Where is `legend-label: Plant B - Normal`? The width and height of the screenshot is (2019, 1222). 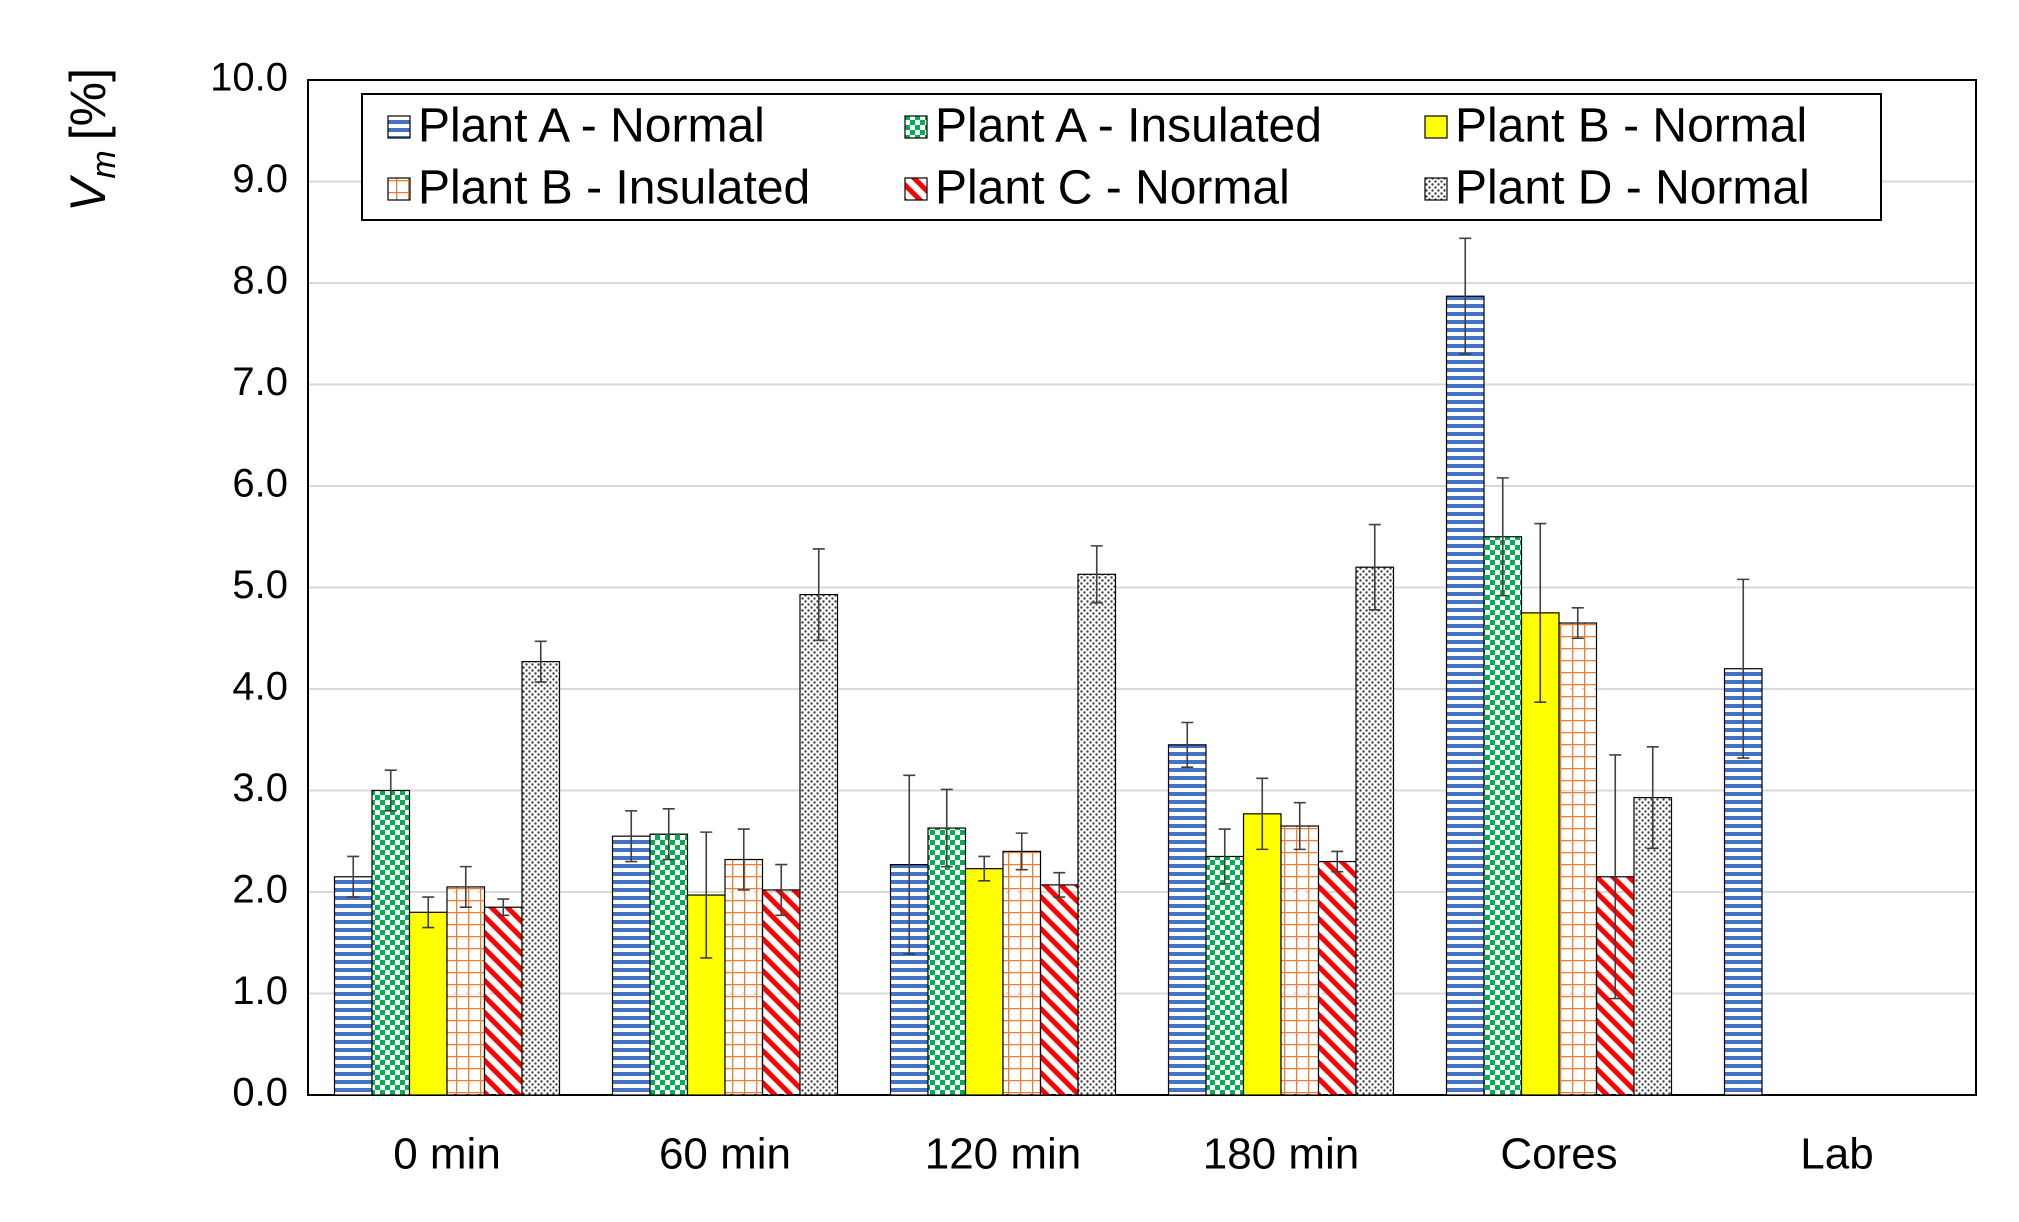
legend-label: Plant B - Normal is located at coordinates (1631, 126).